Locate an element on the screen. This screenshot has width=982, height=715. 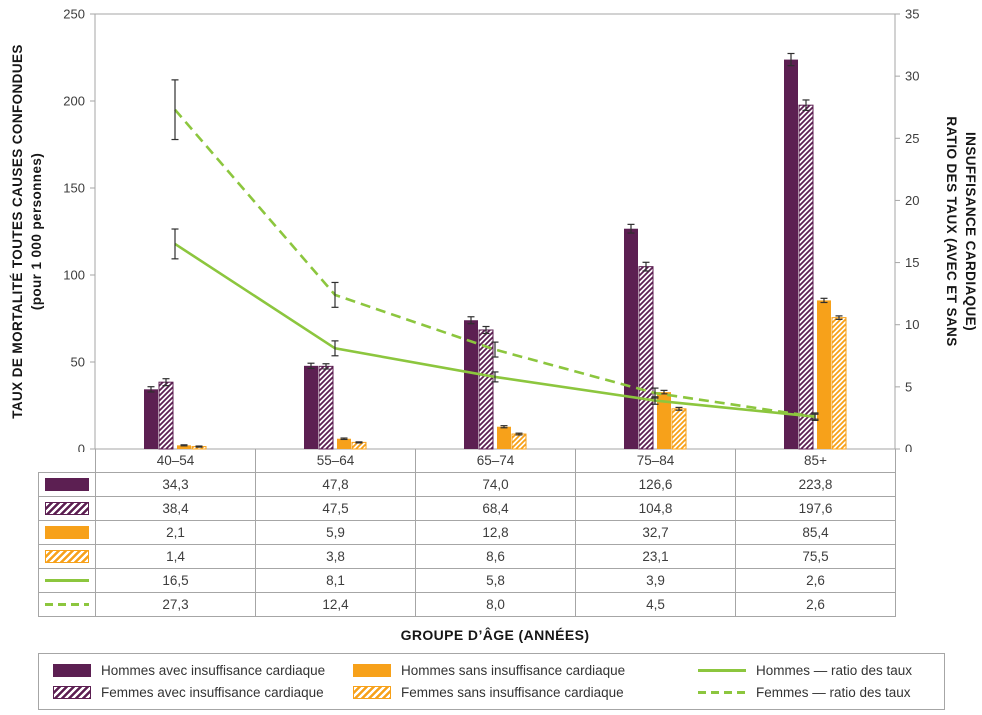
category-label: 85+ is located at coordinates (815, 461).